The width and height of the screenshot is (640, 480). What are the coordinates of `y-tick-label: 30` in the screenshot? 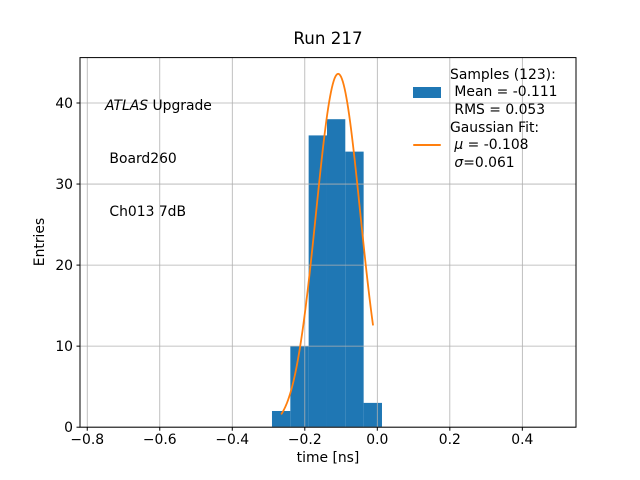 It's located at (64, 185).